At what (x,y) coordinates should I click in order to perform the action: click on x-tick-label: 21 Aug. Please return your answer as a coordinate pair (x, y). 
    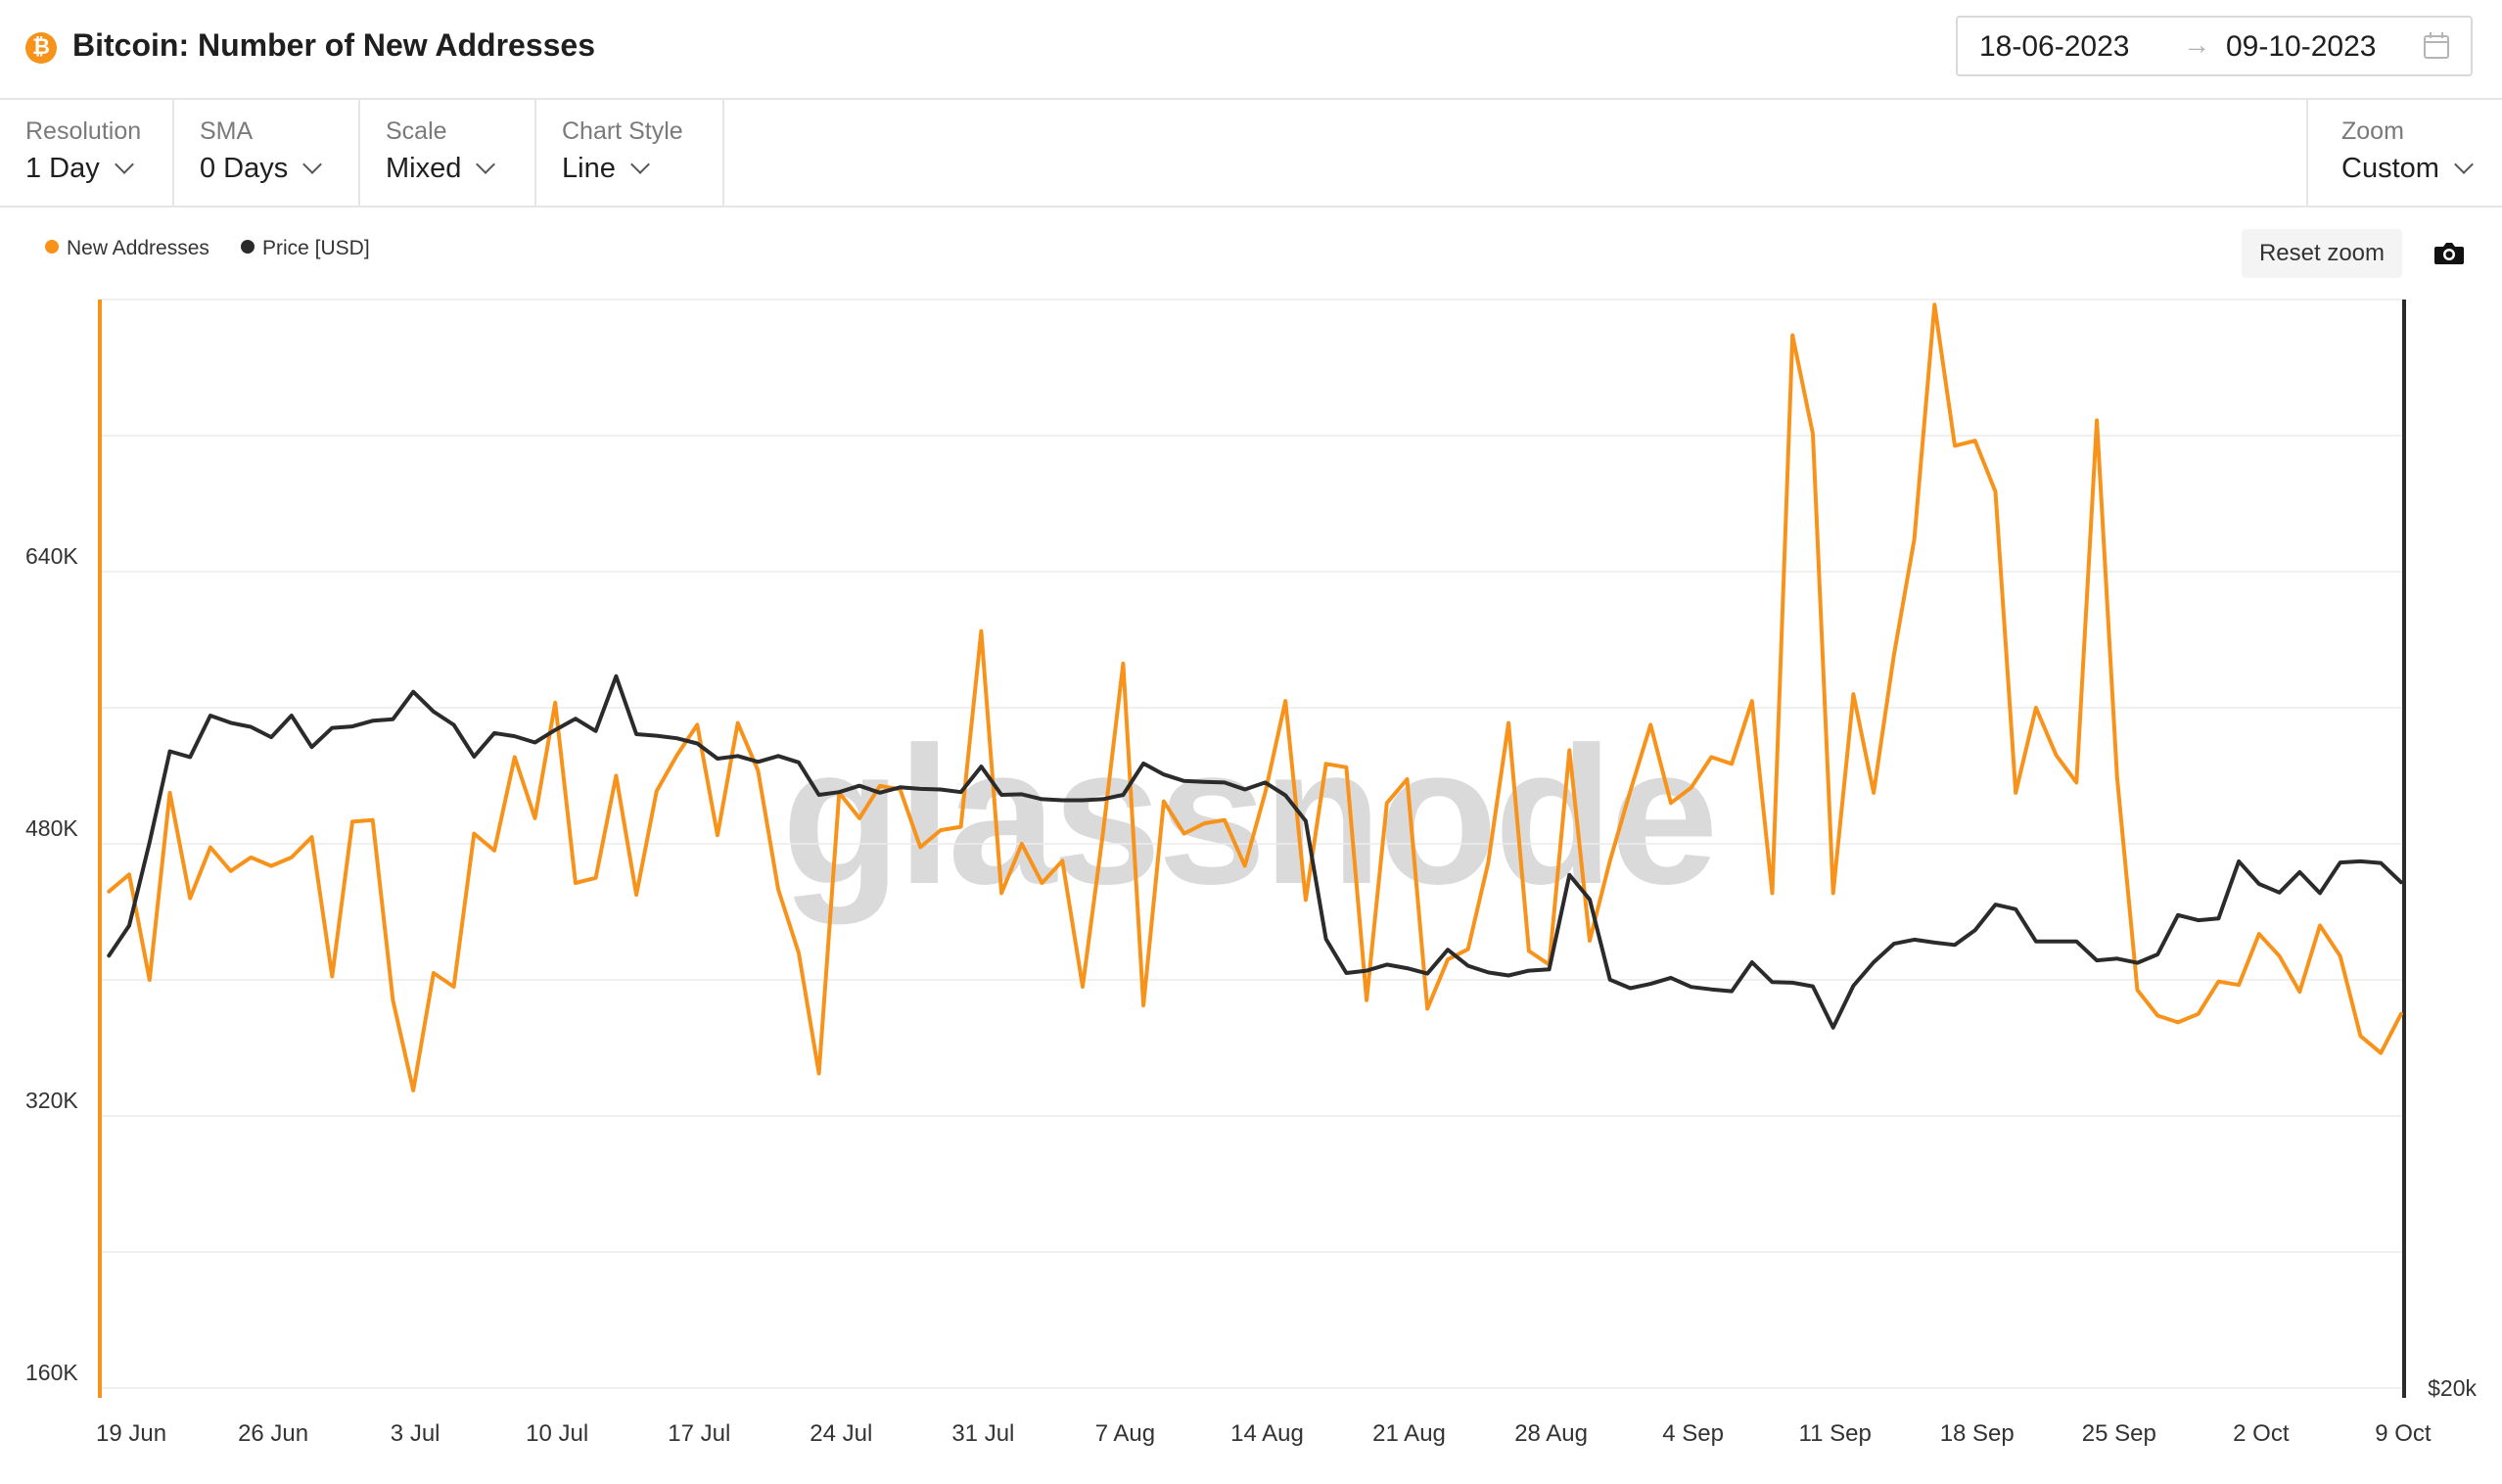
    Looking at the image, I should click on (1409, 1433).